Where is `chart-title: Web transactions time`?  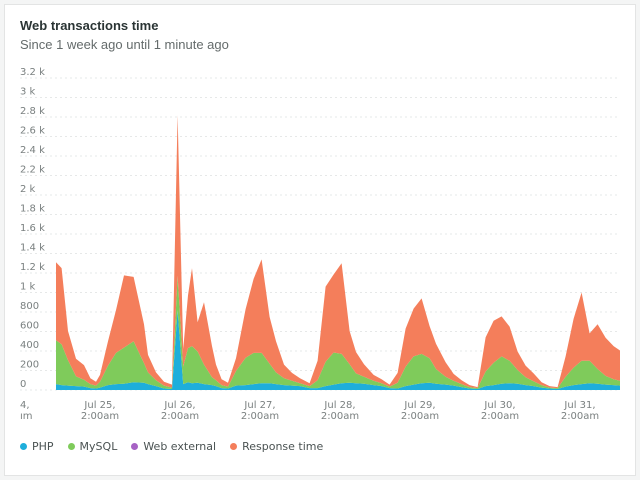
chart-title: Web transactions time is located at coordinates (89, 25).